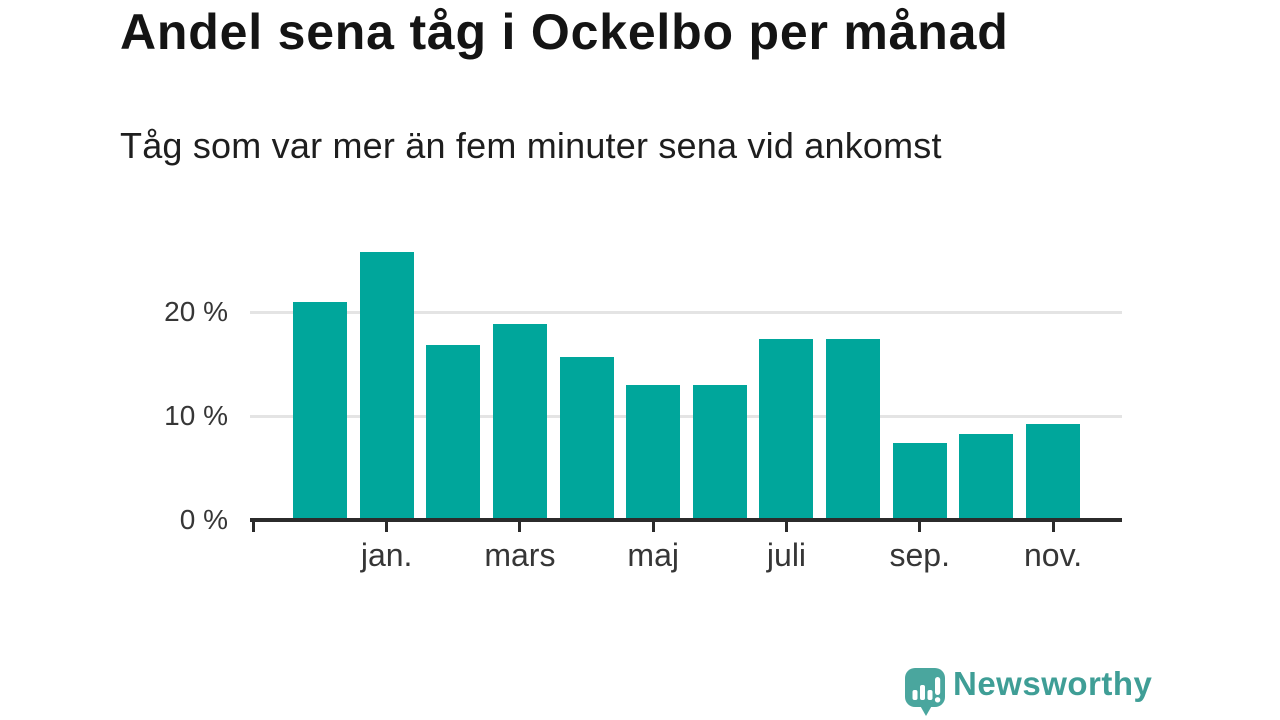 This screenshot has height=720, width=1280. What do you see at coordinates (203, 519) in the screenshot?
I see `y-axis-tick-label: 0 %` at bounding box center [203, 519].